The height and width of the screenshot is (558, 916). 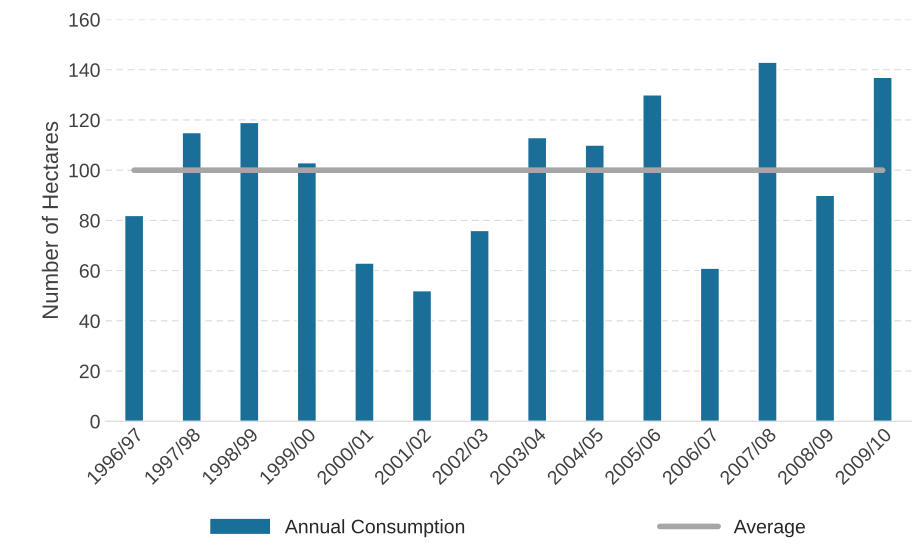 What do you see at coordinates (50, 220) in the screenshot?
I see `y-axis-title: Number of Hectares` at bounding box center [50, 220].